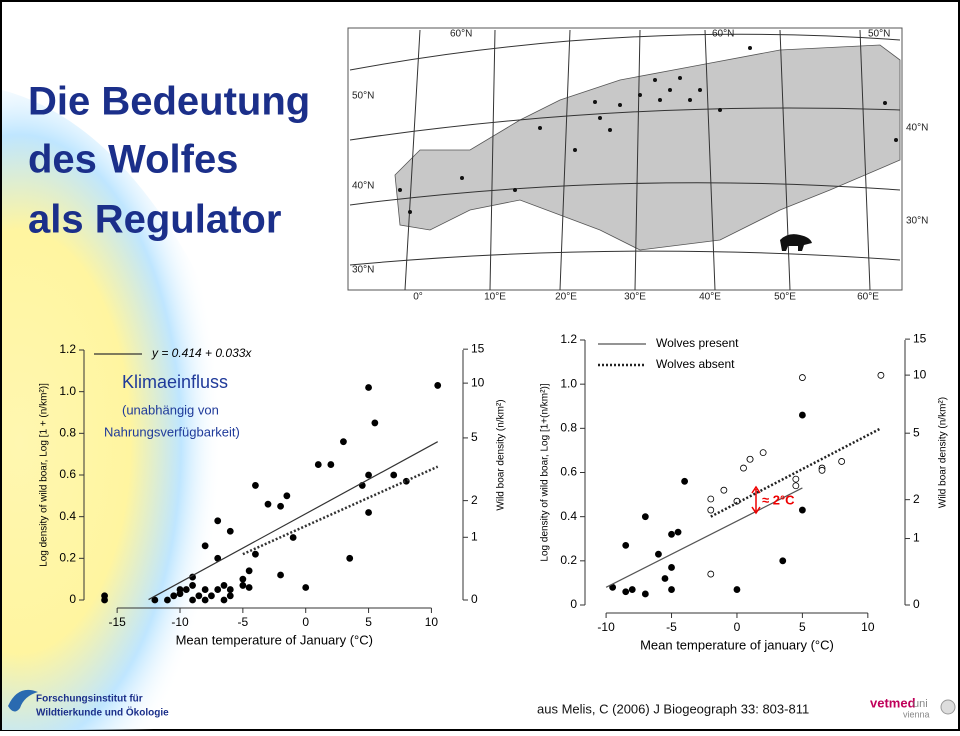 This screenshot has width=960, height=736. What do you see at coordinates (566, 297) in the screenshot?
I see `map-label: 20°E` at bounding box center [566, 297].